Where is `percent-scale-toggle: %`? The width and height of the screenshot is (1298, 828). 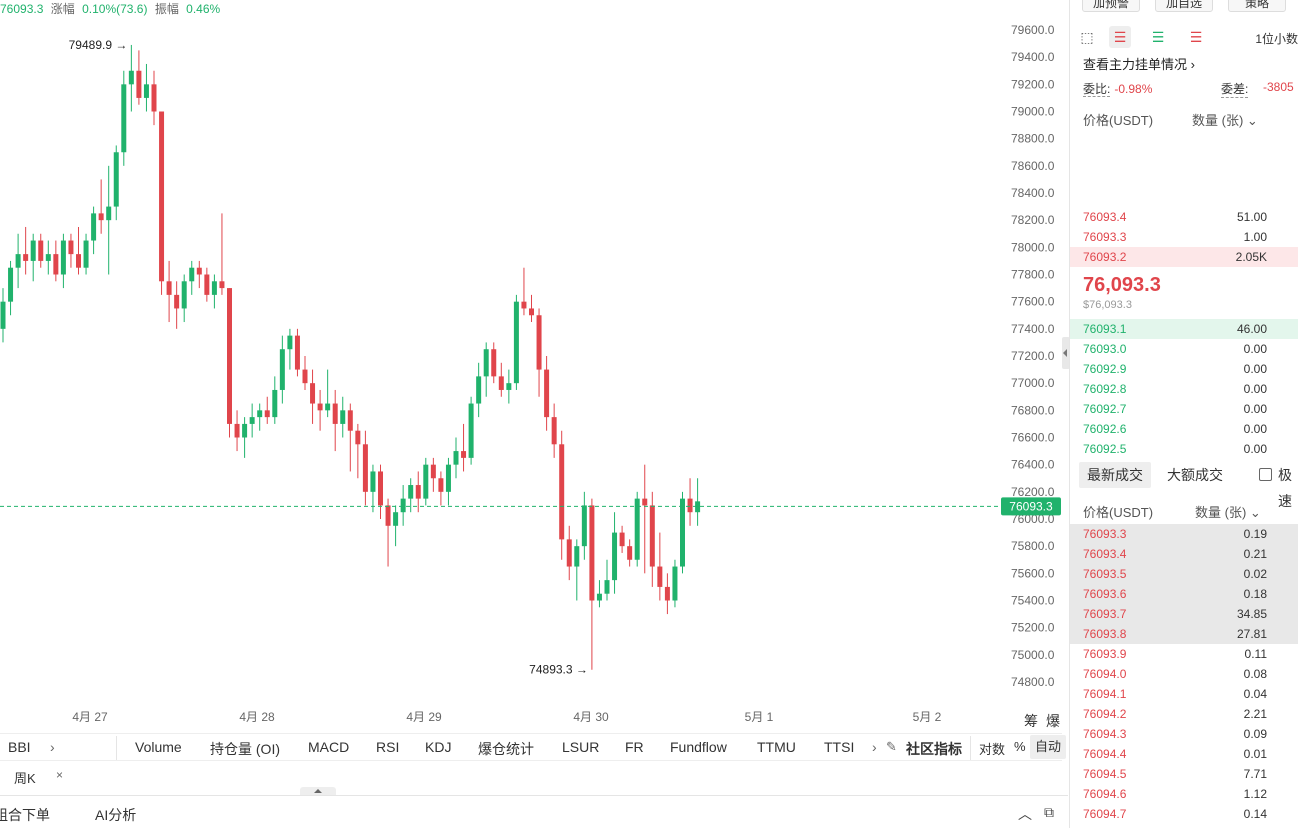 percent-scale-toggle: % is located at coordinates (1020, 746).